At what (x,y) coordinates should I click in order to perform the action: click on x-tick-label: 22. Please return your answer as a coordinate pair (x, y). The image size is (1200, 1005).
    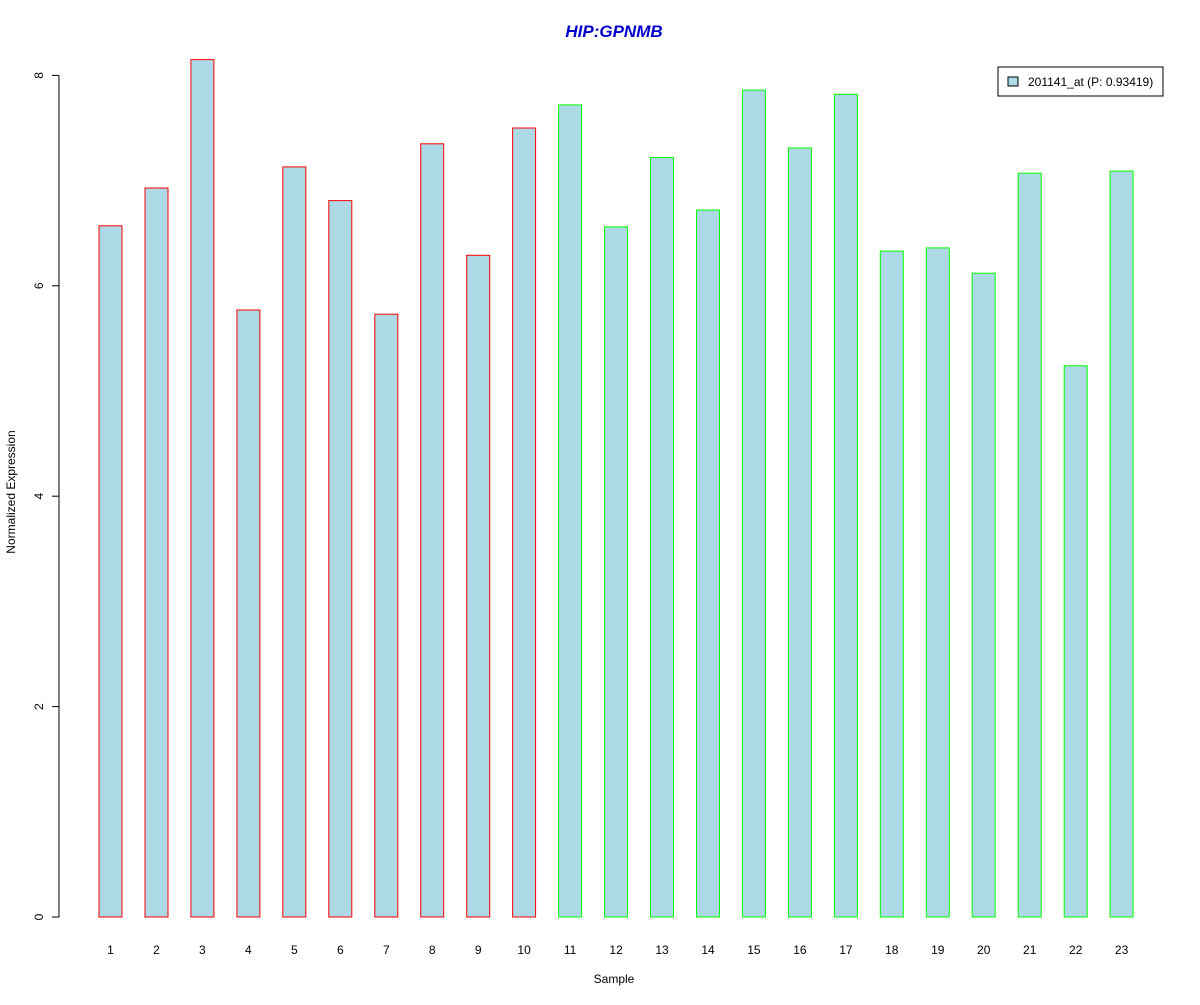
    Looking at the image, I should click on (1076, 950).